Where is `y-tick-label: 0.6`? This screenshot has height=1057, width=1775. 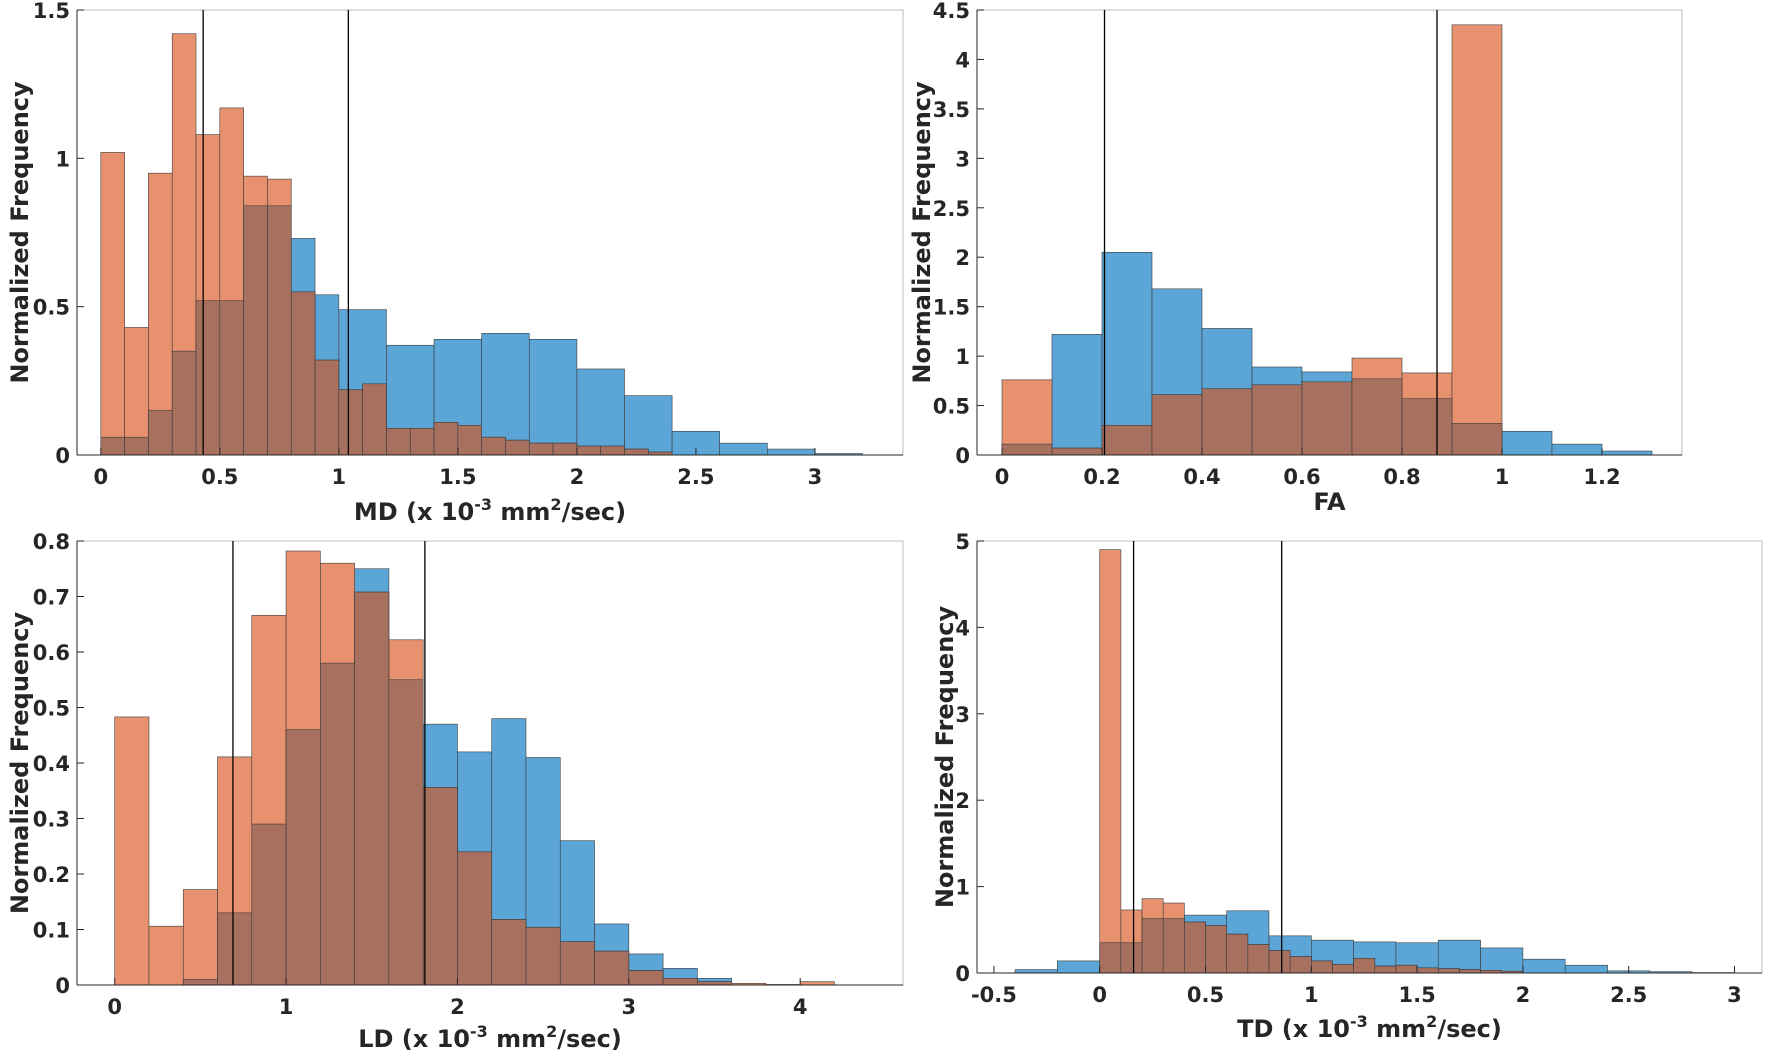 y-tick-label: 0.6 is located at coordinates (51, 653).